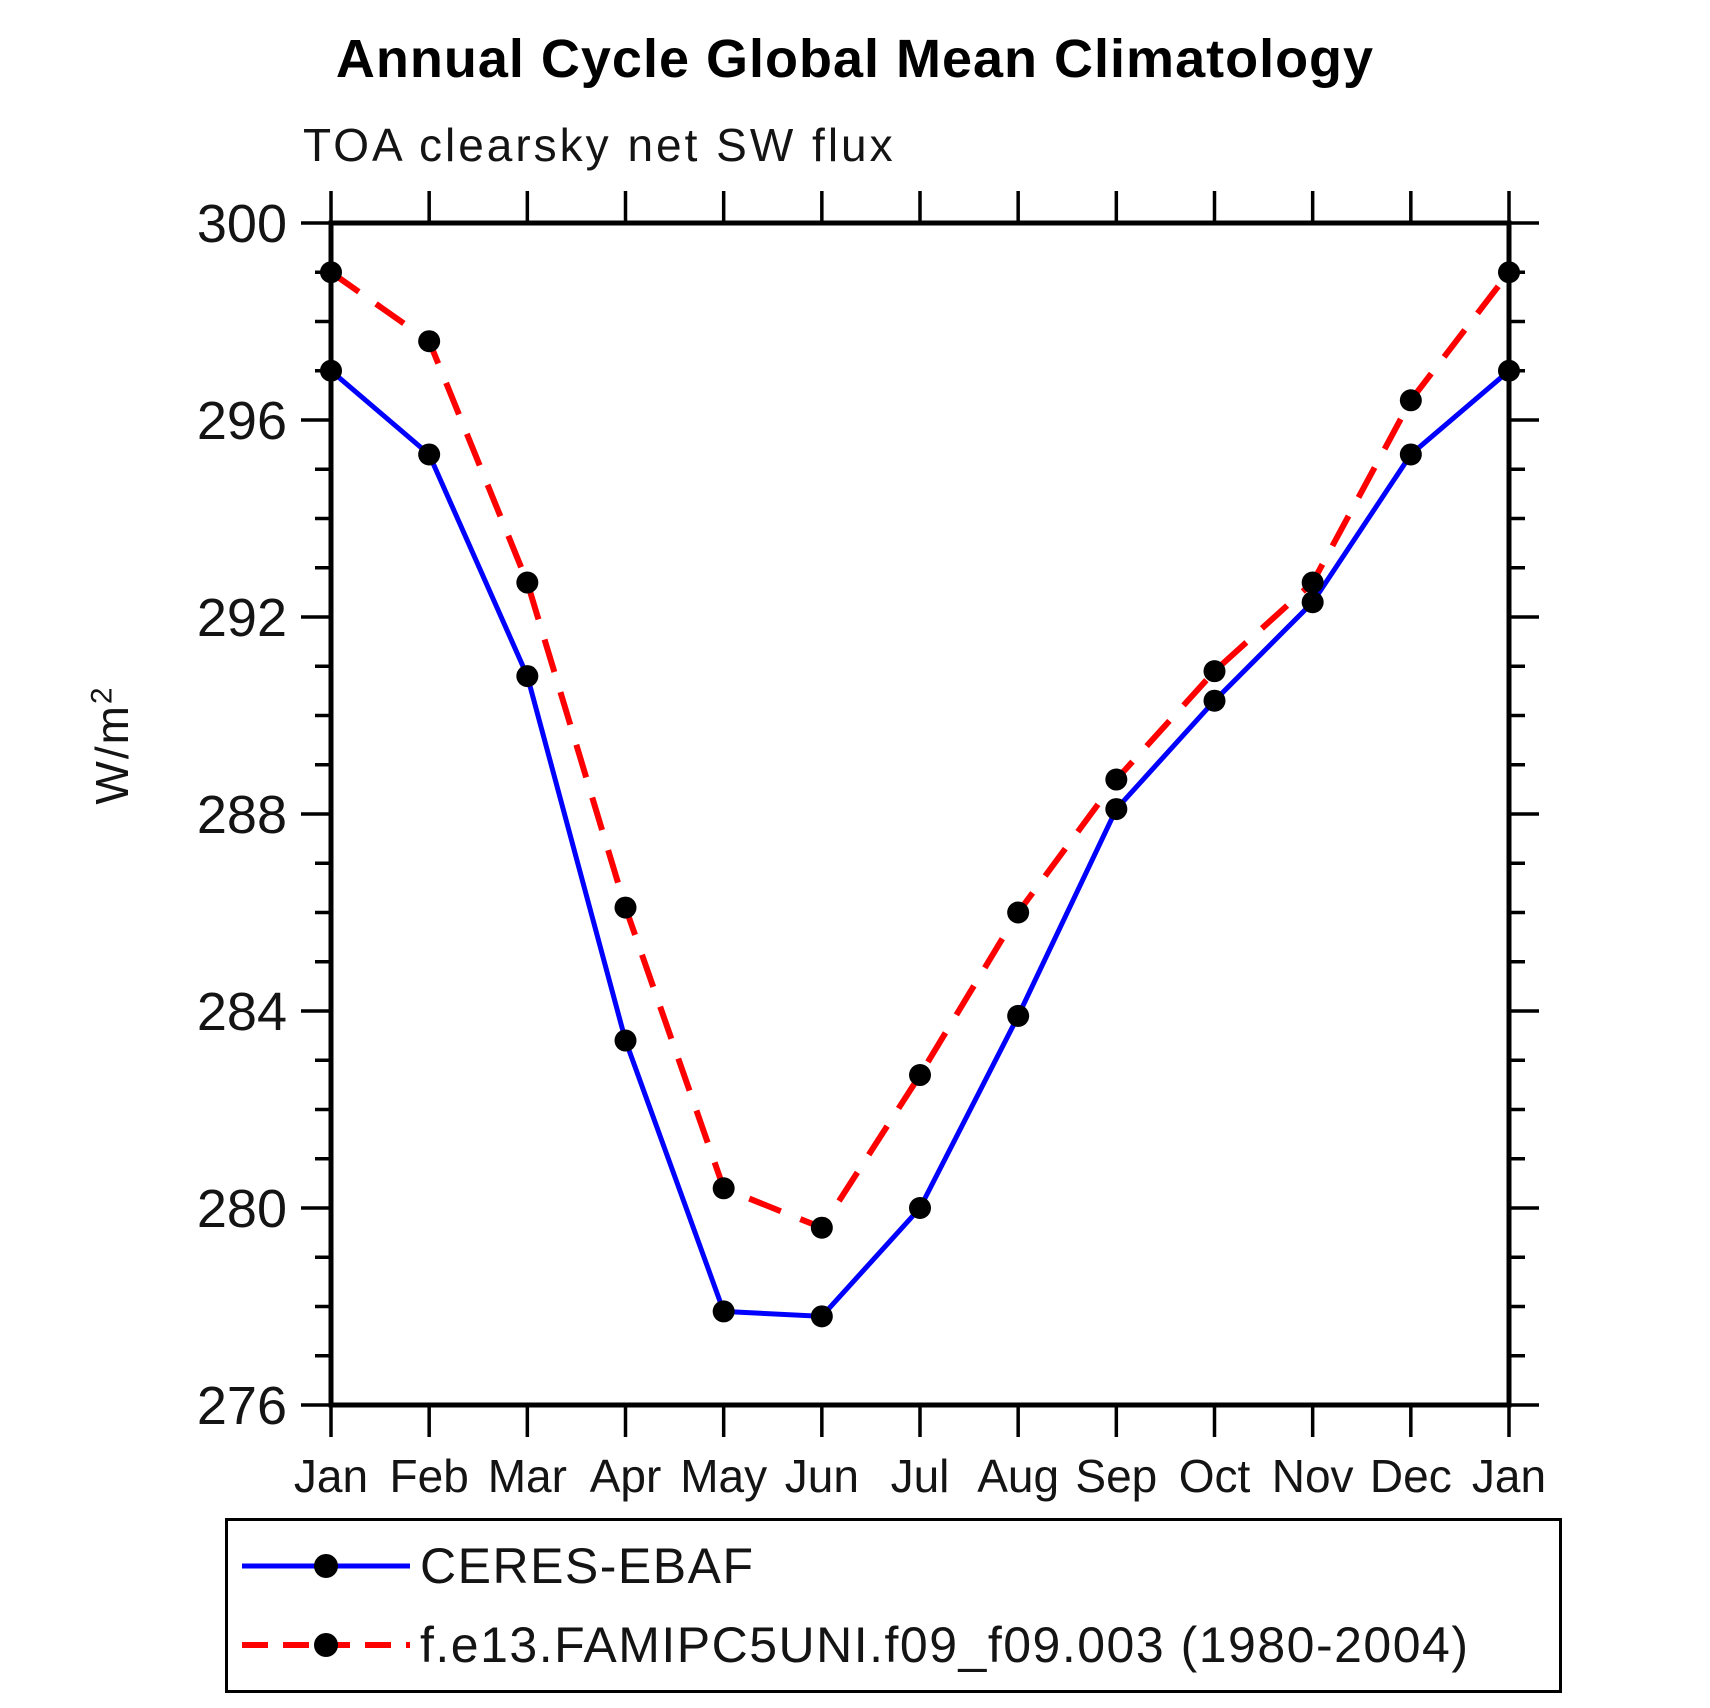 This screenshot has width=1710, height=1708. Describe the element at coordinates (855, 59) in the screenshot. I see `chart-title: Annual Cycle Global Mean Climatology` at that location.